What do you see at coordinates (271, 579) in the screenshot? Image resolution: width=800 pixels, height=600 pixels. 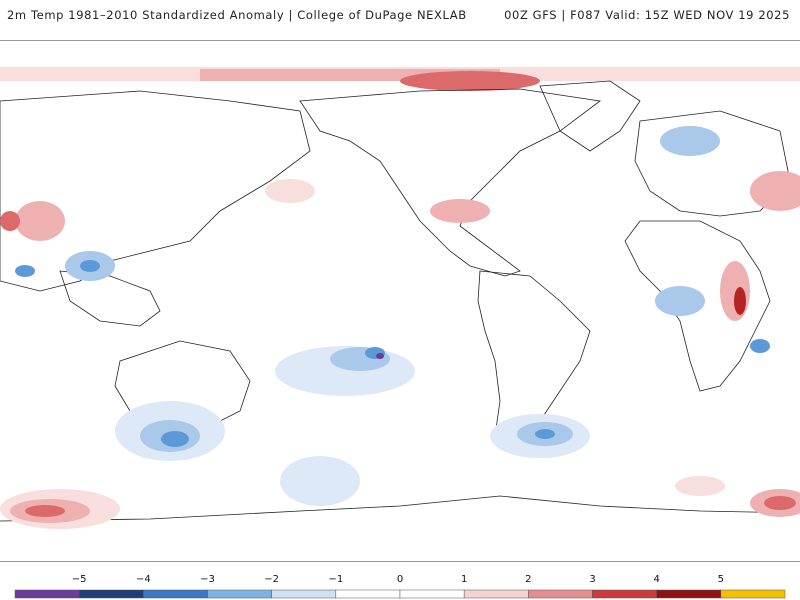 I see `colorbar-tick-label: −2` at bounding box center [271, 579].